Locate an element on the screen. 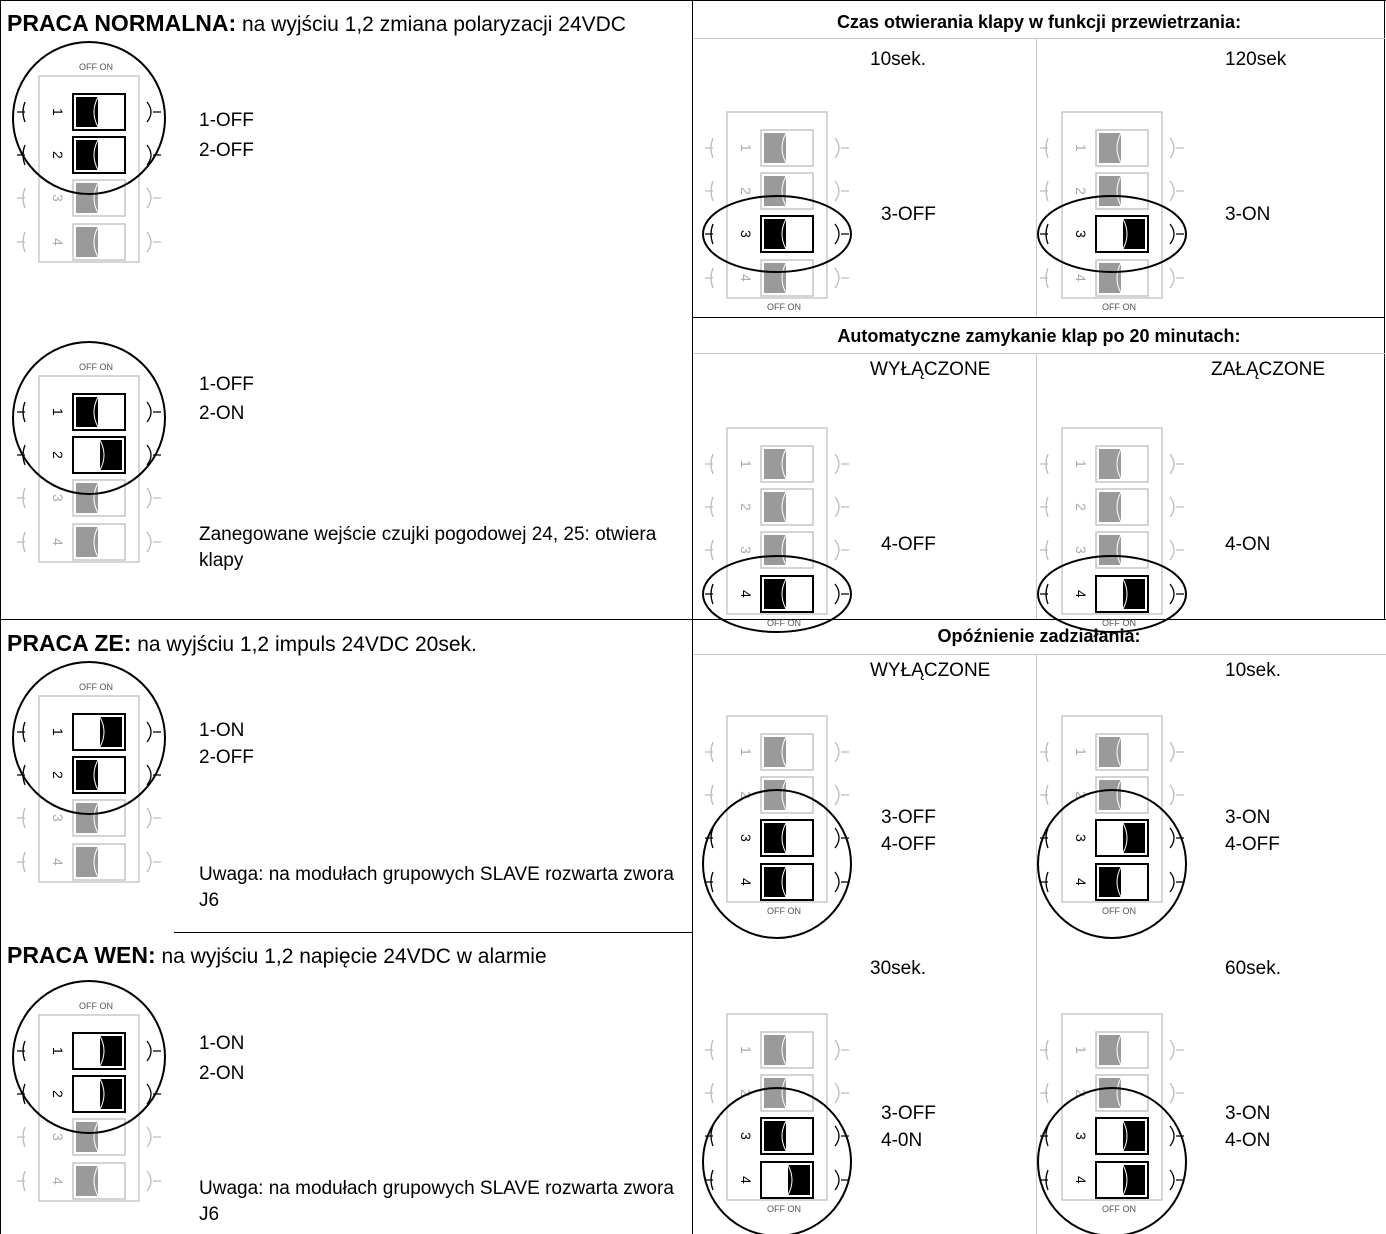 The width and height of the screenshot is (1386, 1234). dip-switch-auto-on-position-1: 1 is located at coordinates (1112, 464).